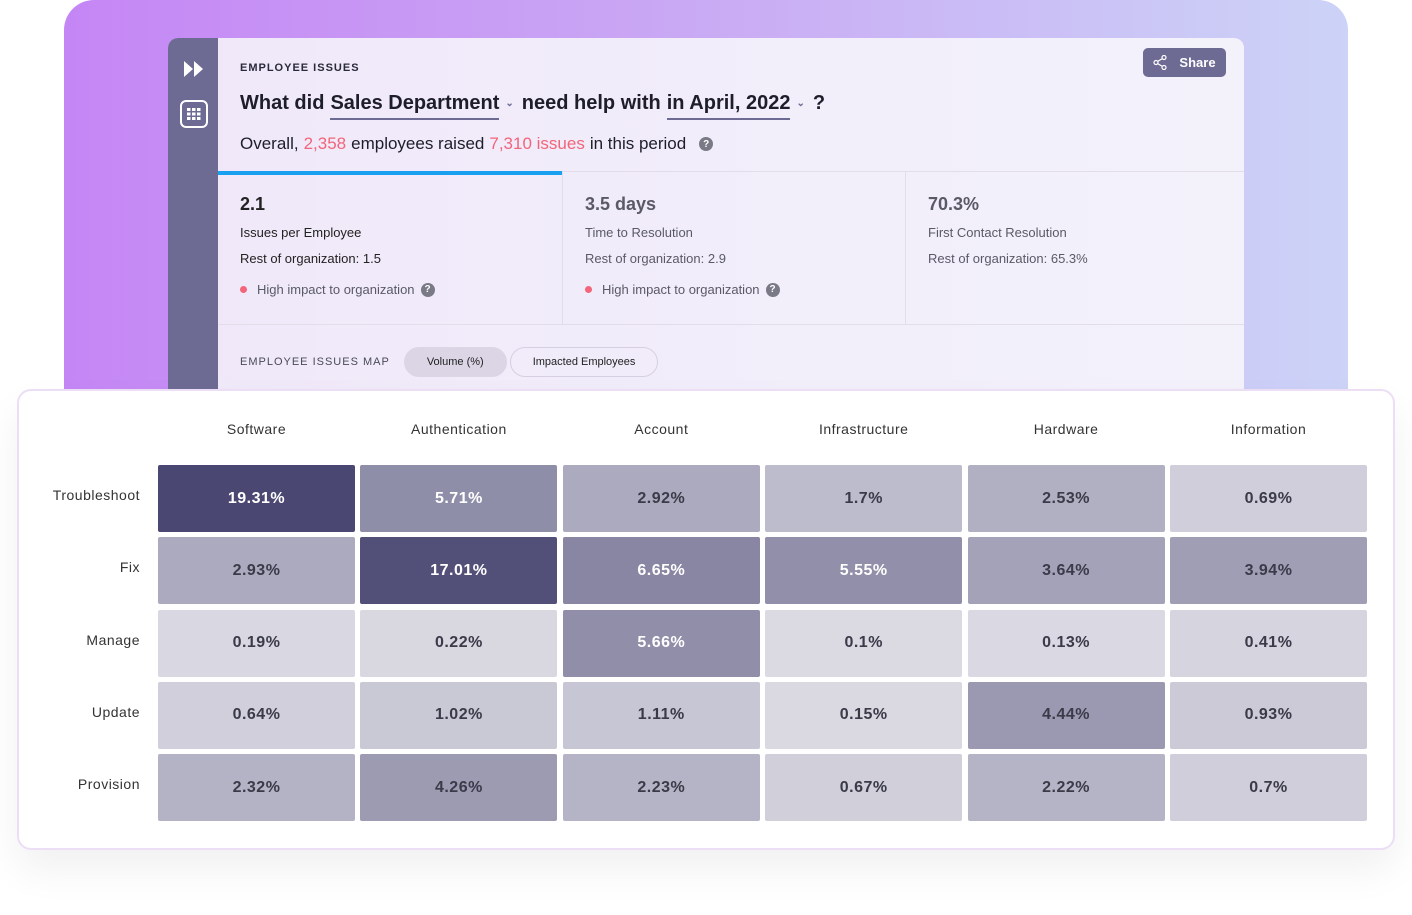 The width and height of the screenshot is (1412, 915). I want to click on row-header: Troubleshoot, so click(96, 495).